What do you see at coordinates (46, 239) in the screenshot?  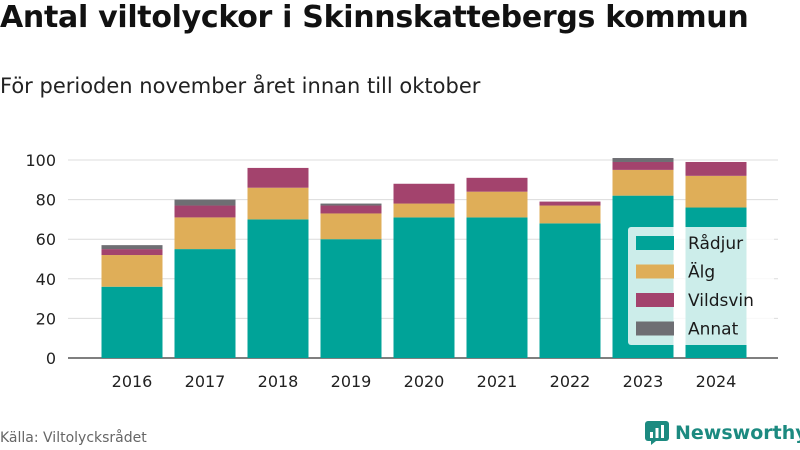 I see `y-tick-label: 60` at bounding box center [46, 239].